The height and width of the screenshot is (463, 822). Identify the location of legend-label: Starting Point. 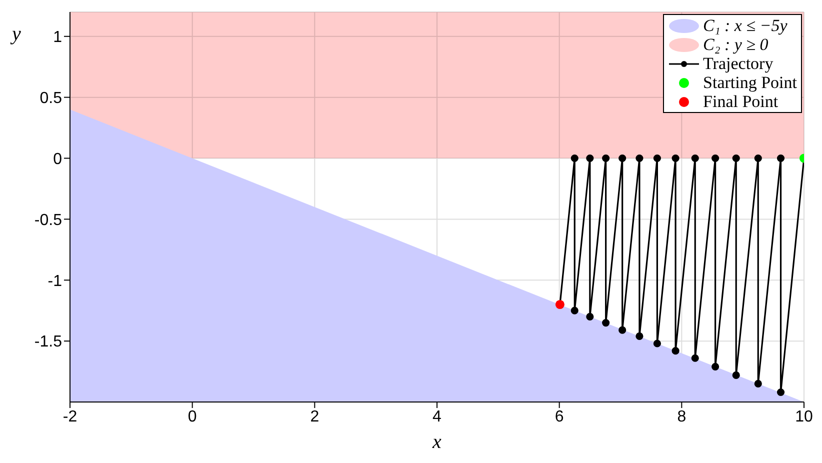
(750, 82).